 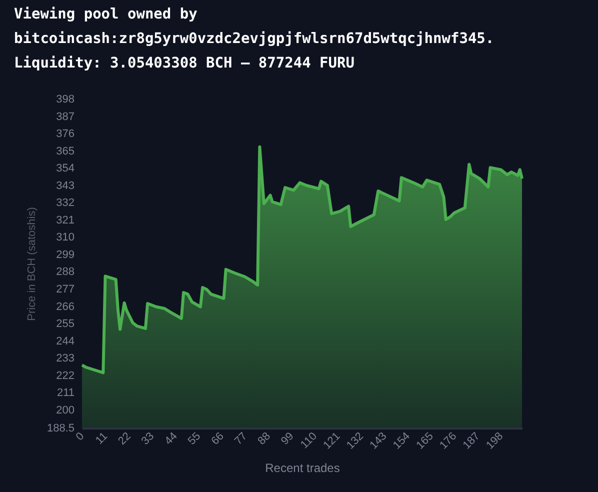 What do you see at coordinates (65, 168) in the screenshot?
I see `y-tick-label: 354` at bounding box center [65, 168].